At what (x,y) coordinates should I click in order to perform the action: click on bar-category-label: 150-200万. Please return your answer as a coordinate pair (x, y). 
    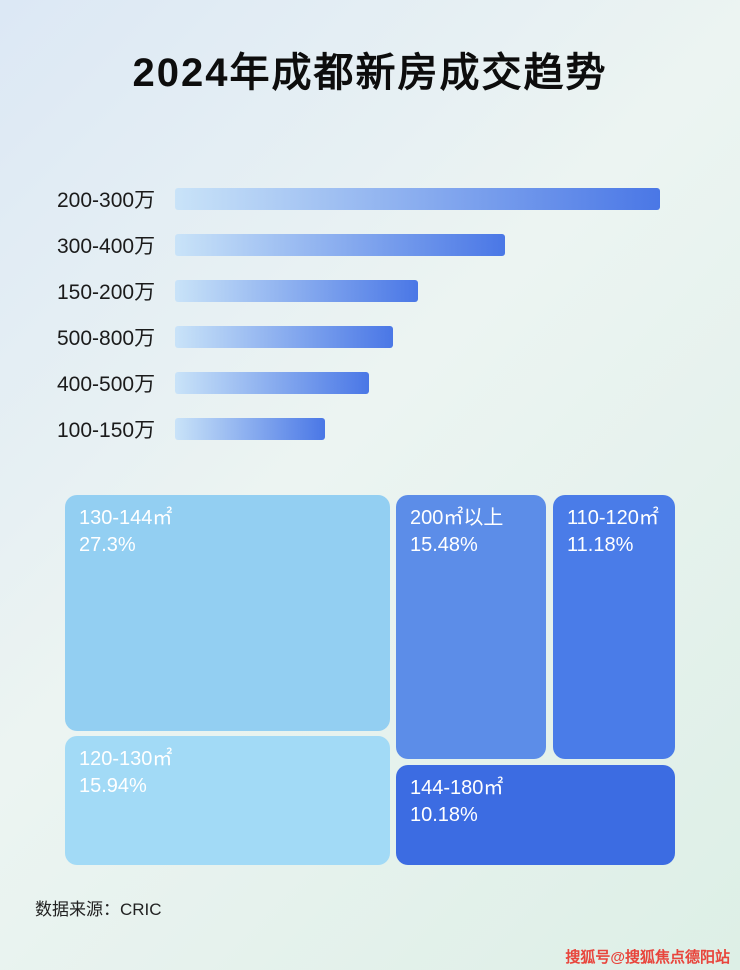
    Looking at the image, I should click on (106, 292).